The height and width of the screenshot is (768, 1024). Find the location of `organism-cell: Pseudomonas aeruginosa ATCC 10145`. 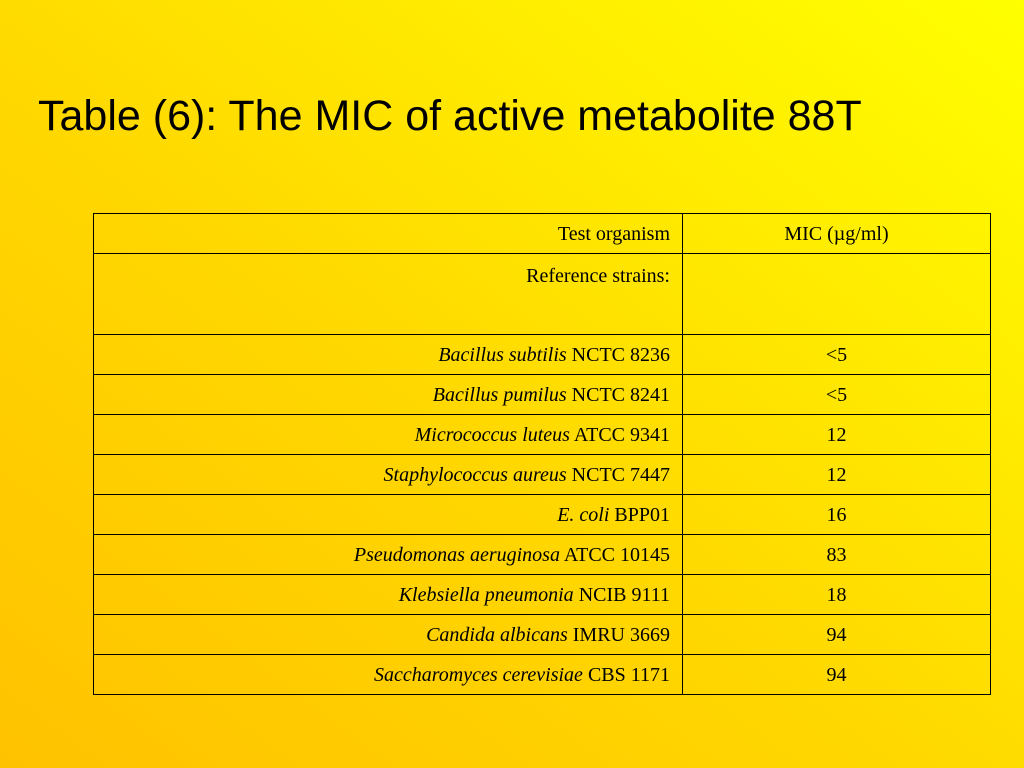

organism-cell: Pseudomonas aeruginosa ATCC 10145 is located at coordinates (388, 554).